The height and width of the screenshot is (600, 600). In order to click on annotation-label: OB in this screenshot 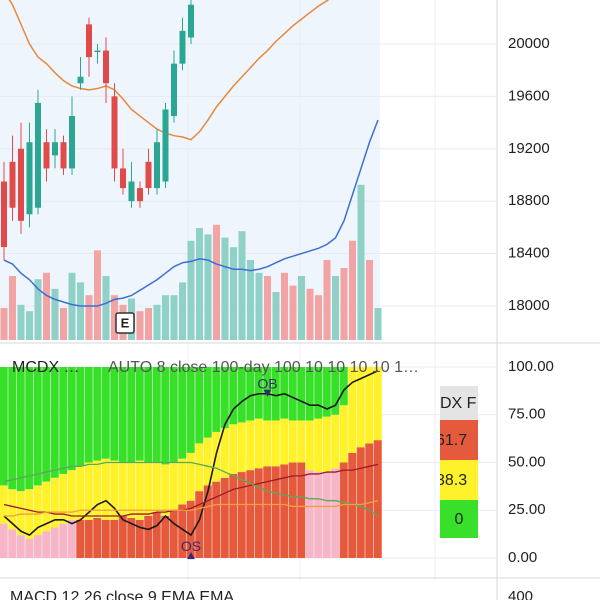, I will do `click(267, 383)`.